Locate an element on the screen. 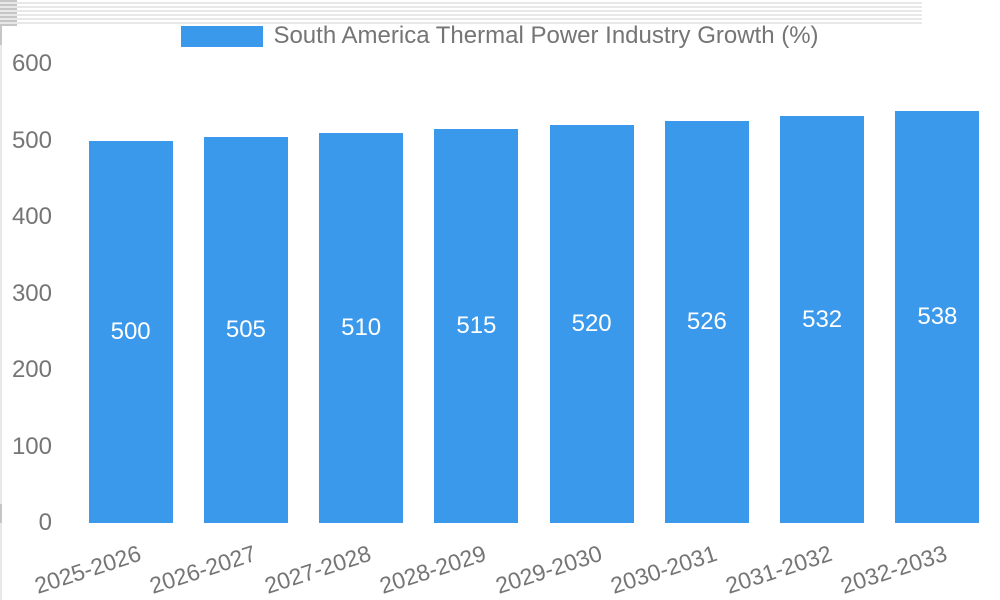 This screenshot has height=600, width=1000. bar: 526 is located at coordinates (706, 321).